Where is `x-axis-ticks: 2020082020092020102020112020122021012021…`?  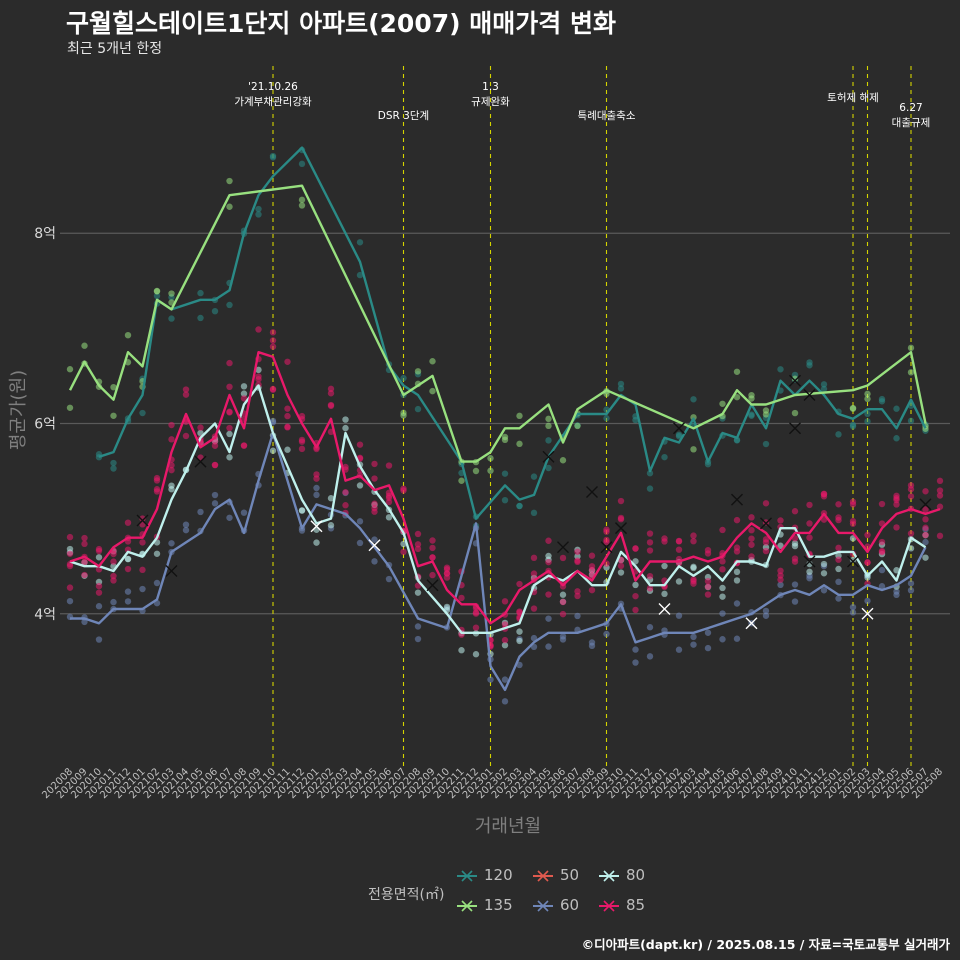
x-axis-ticks: 2020082020092020102020112020122021012021… is located at coordinates (492, 783).